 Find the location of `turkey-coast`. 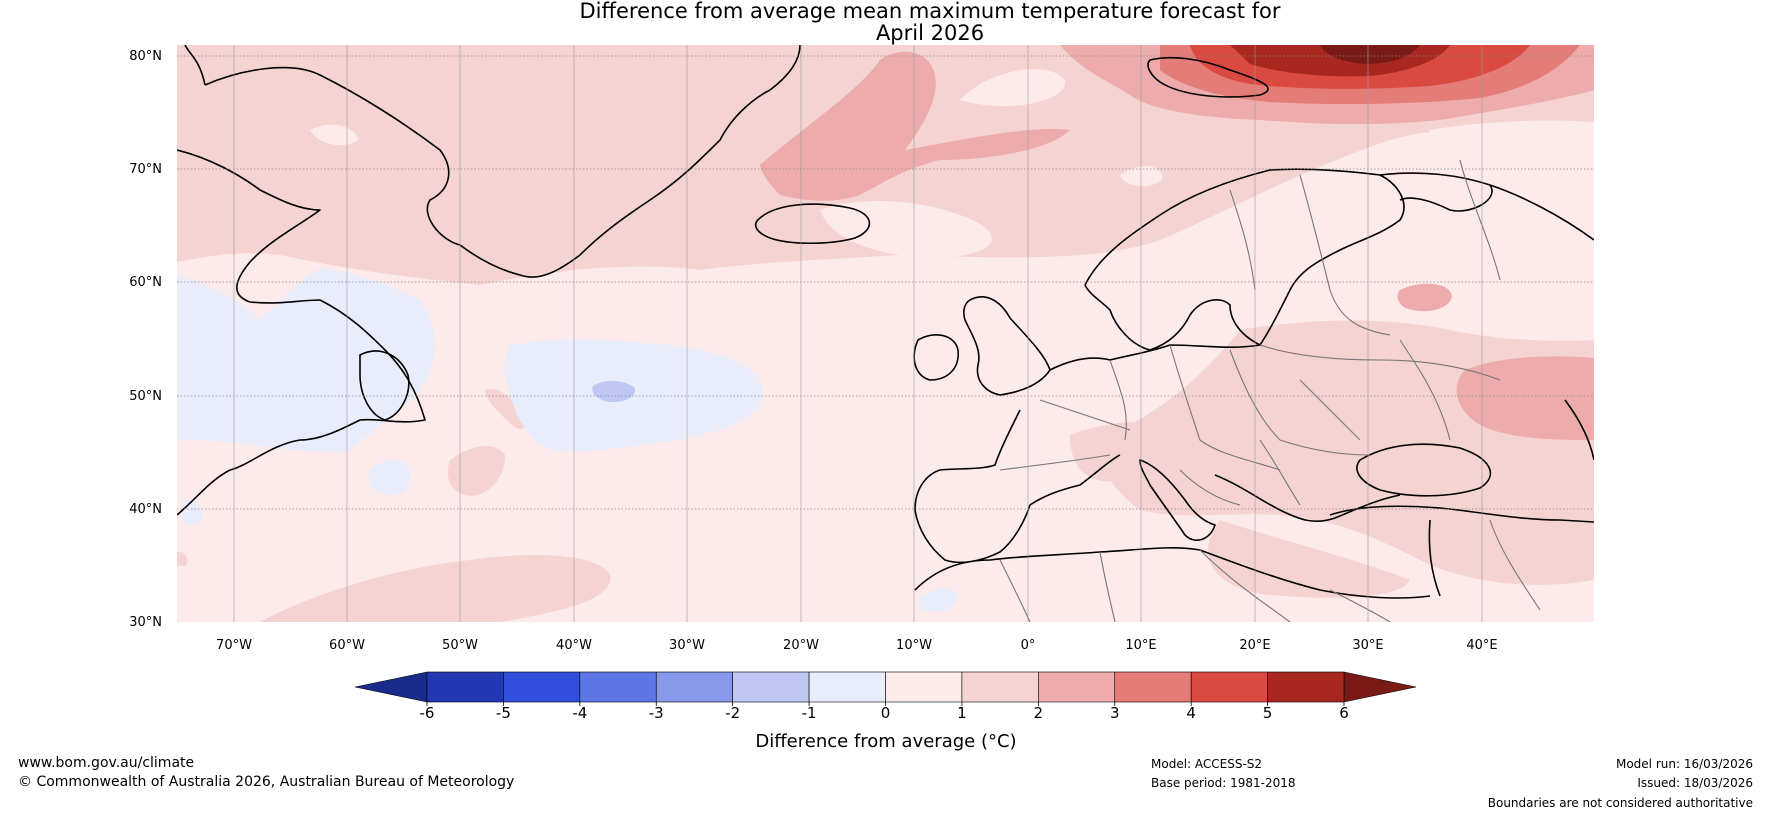

turkey-coast is located at coordinates (1461, 514).